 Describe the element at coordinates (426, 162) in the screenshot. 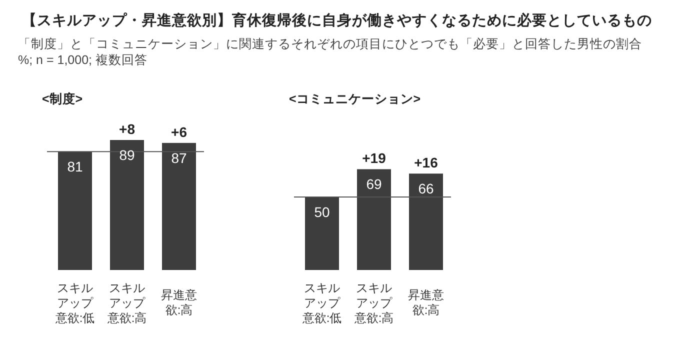

I see `annotation: +16` at that location.